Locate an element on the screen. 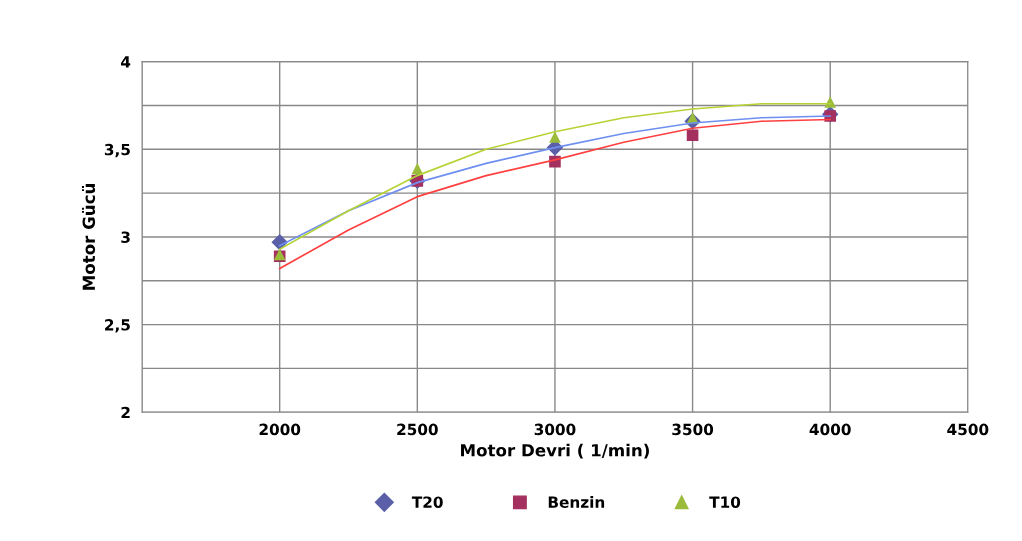 The height and width of the screenshot is (541, 1022). y-tick-label: 3,5 is located at coordinates (117, 150).